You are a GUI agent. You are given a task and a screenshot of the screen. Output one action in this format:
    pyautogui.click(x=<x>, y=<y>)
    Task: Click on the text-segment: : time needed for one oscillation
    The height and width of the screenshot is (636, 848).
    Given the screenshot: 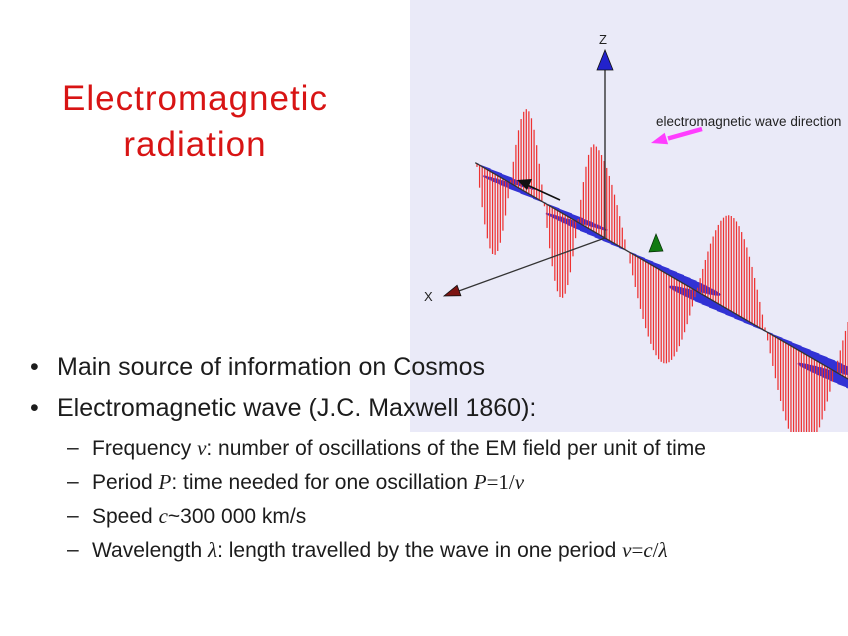 What is the action you would take?
    pyautogui.click(x=322, y=482)
    